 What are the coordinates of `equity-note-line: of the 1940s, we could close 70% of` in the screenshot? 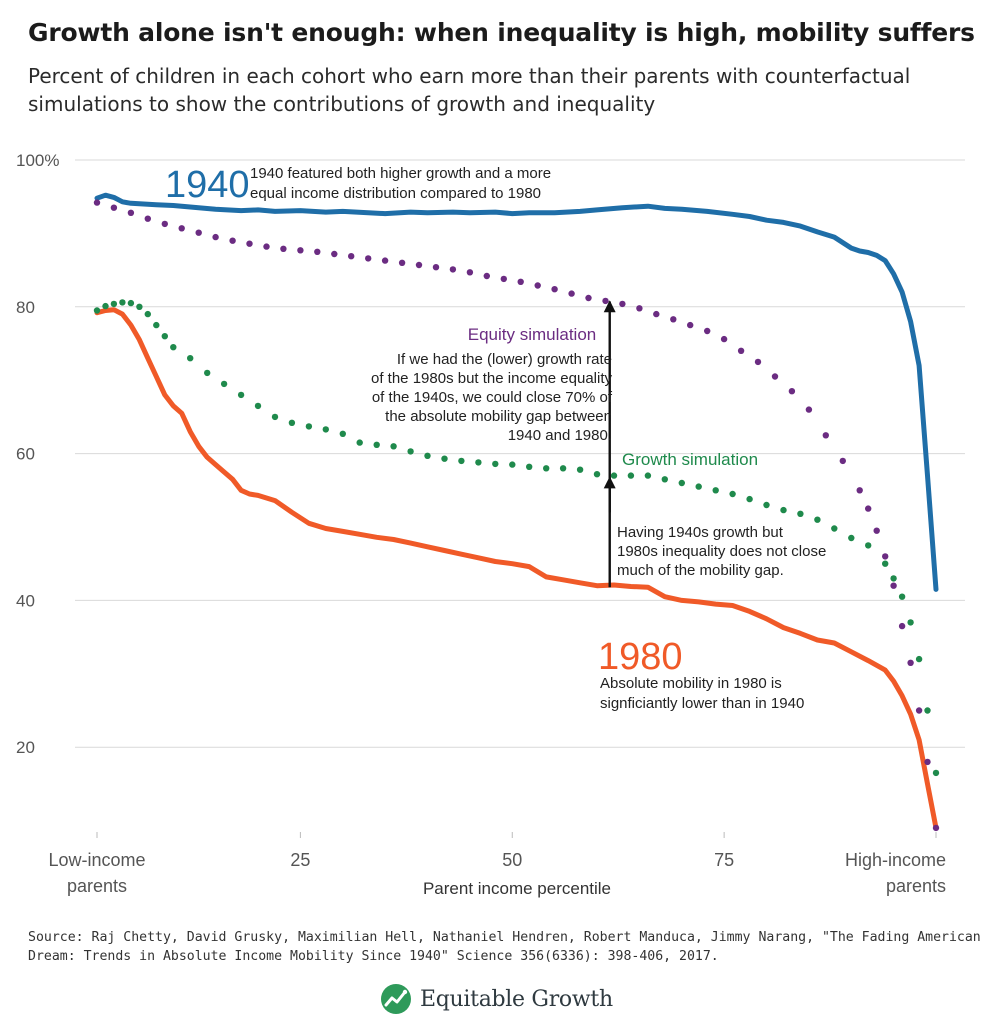 It's located at (492, 397).